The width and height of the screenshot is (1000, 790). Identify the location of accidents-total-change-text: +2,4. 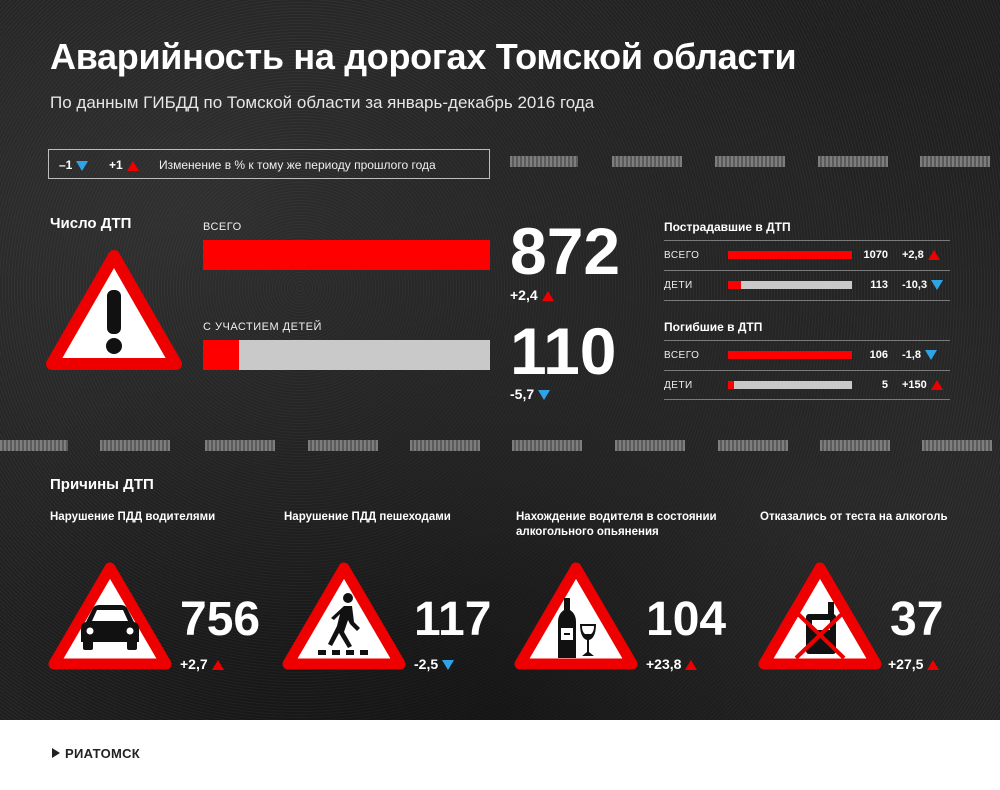
(524, 295).